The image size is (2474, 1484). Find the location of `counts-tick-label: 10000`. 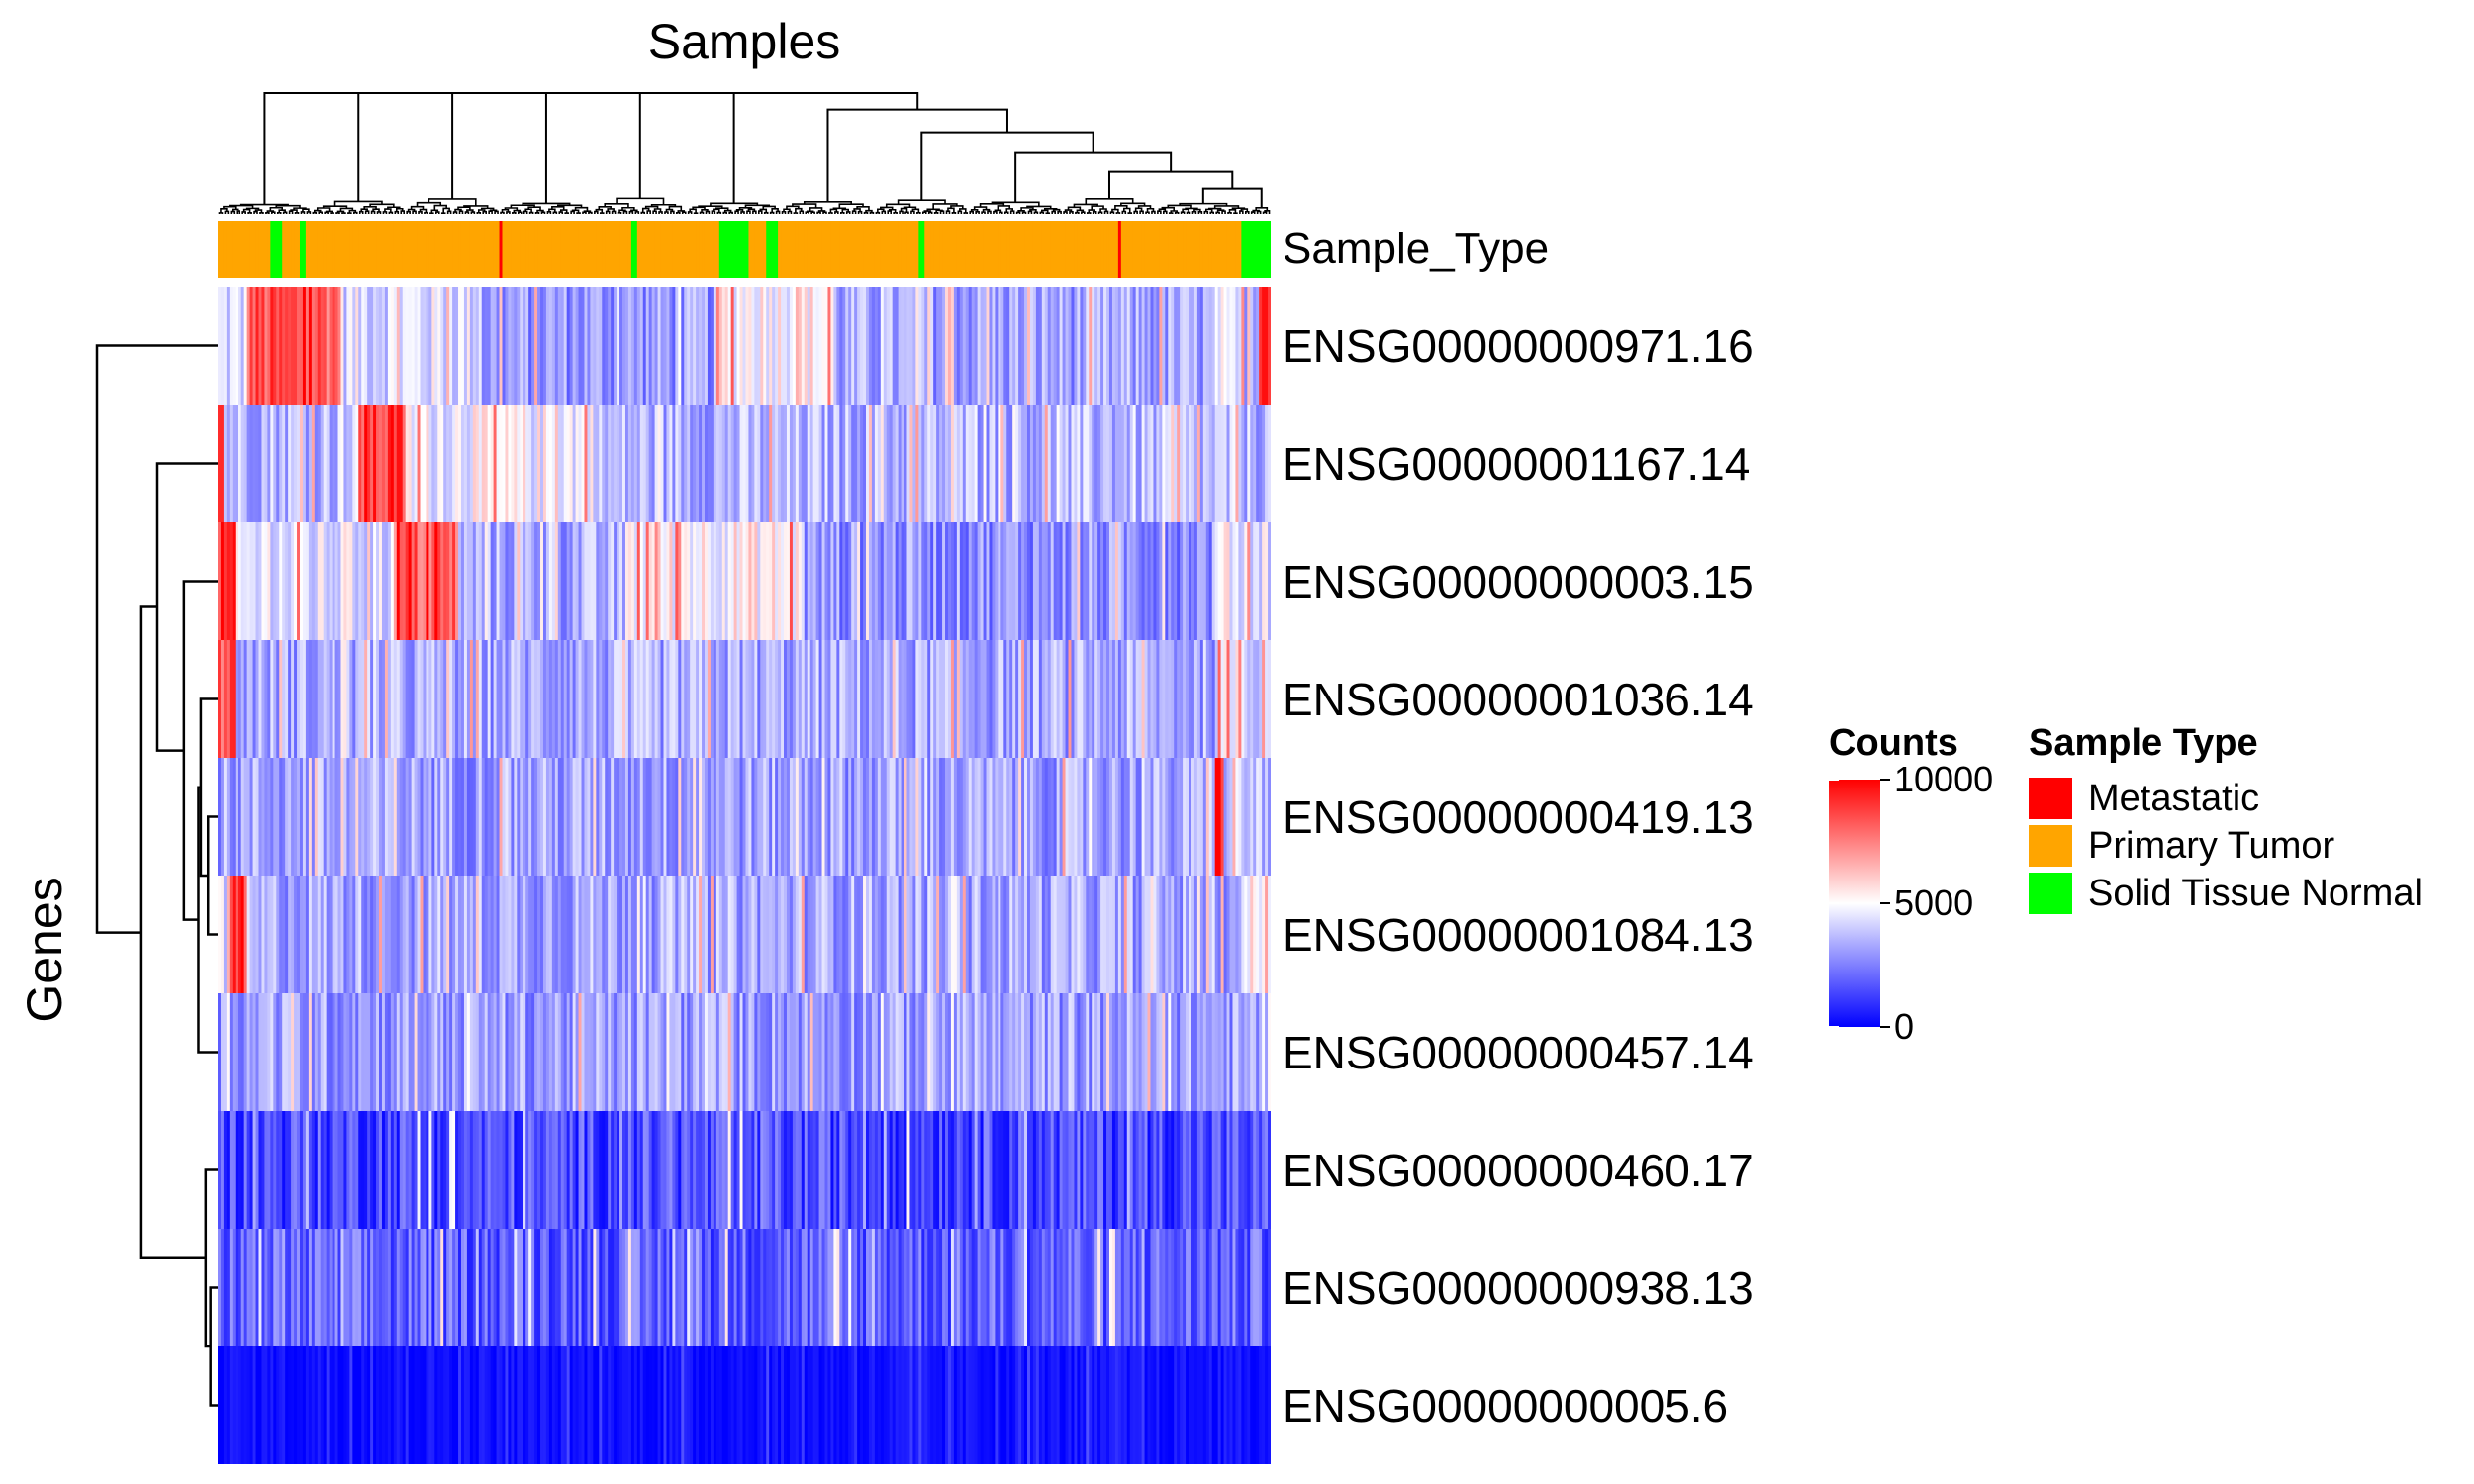

counts-tick-label: 10000 is located at coordinates (1944, 779).